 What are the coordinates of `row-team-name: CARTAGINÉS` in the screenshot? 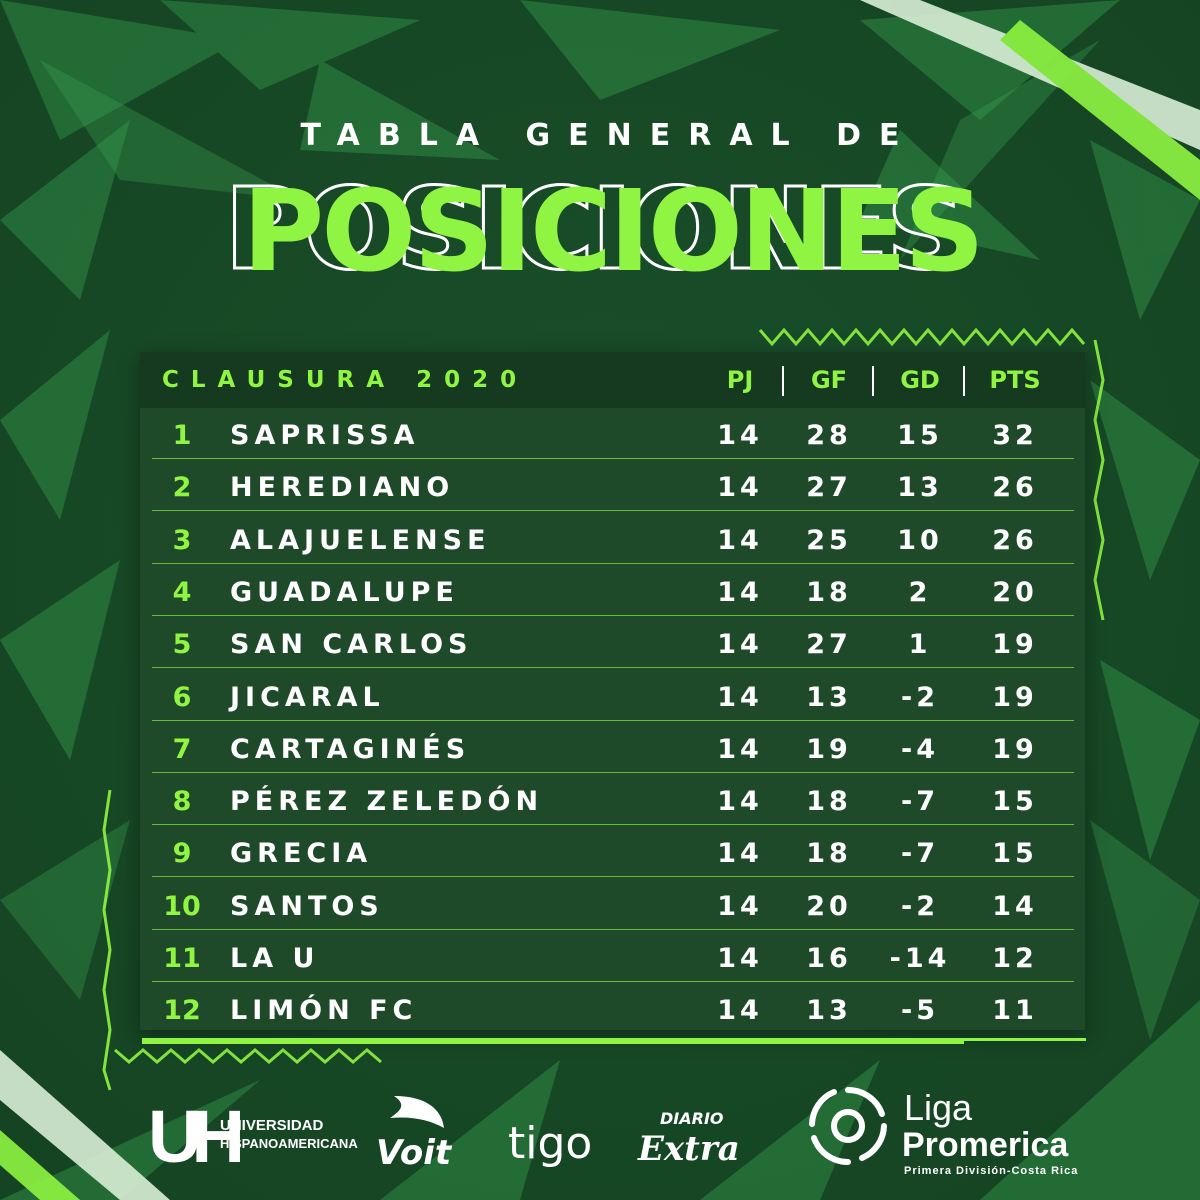 It's located at (350, 749).